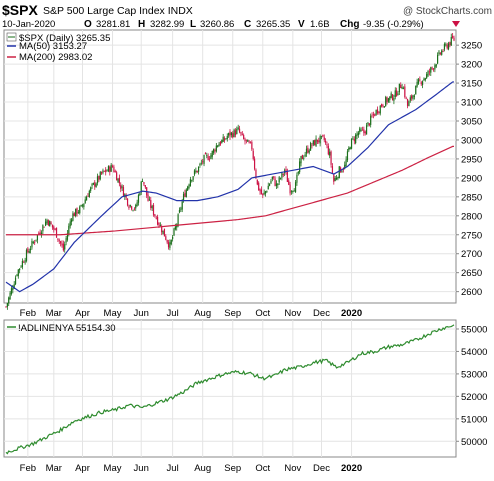 Image resolution: width=494 pixels, height=481 pixels. What do you see at coordinates (262, 313) in the screenshot?
I see `price-x-tick-label: Oct` at bounding box center [262, 313].